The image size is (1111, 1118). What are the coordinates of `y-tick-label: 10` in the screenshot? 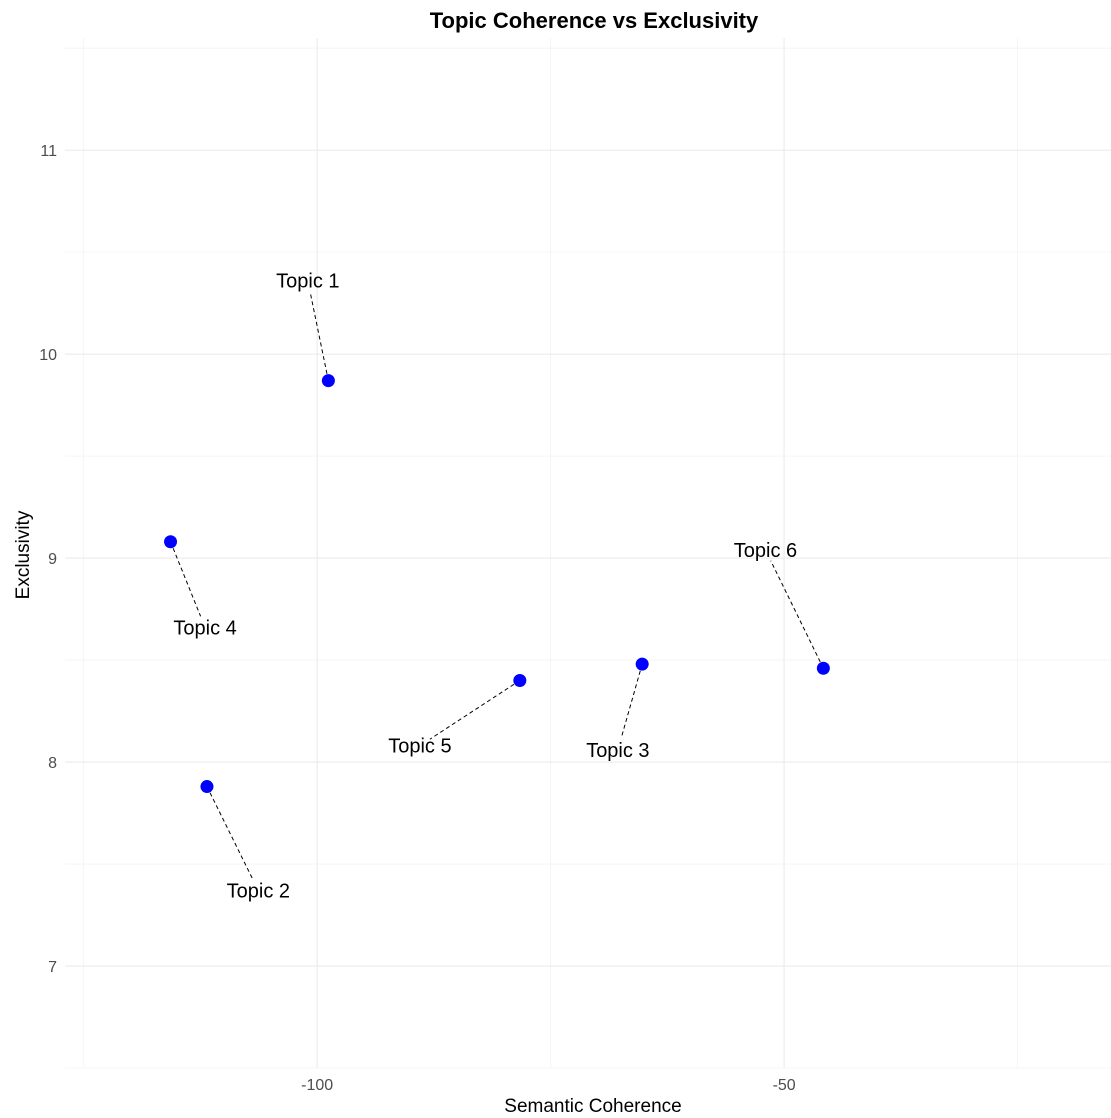 It's located at (48, 355).